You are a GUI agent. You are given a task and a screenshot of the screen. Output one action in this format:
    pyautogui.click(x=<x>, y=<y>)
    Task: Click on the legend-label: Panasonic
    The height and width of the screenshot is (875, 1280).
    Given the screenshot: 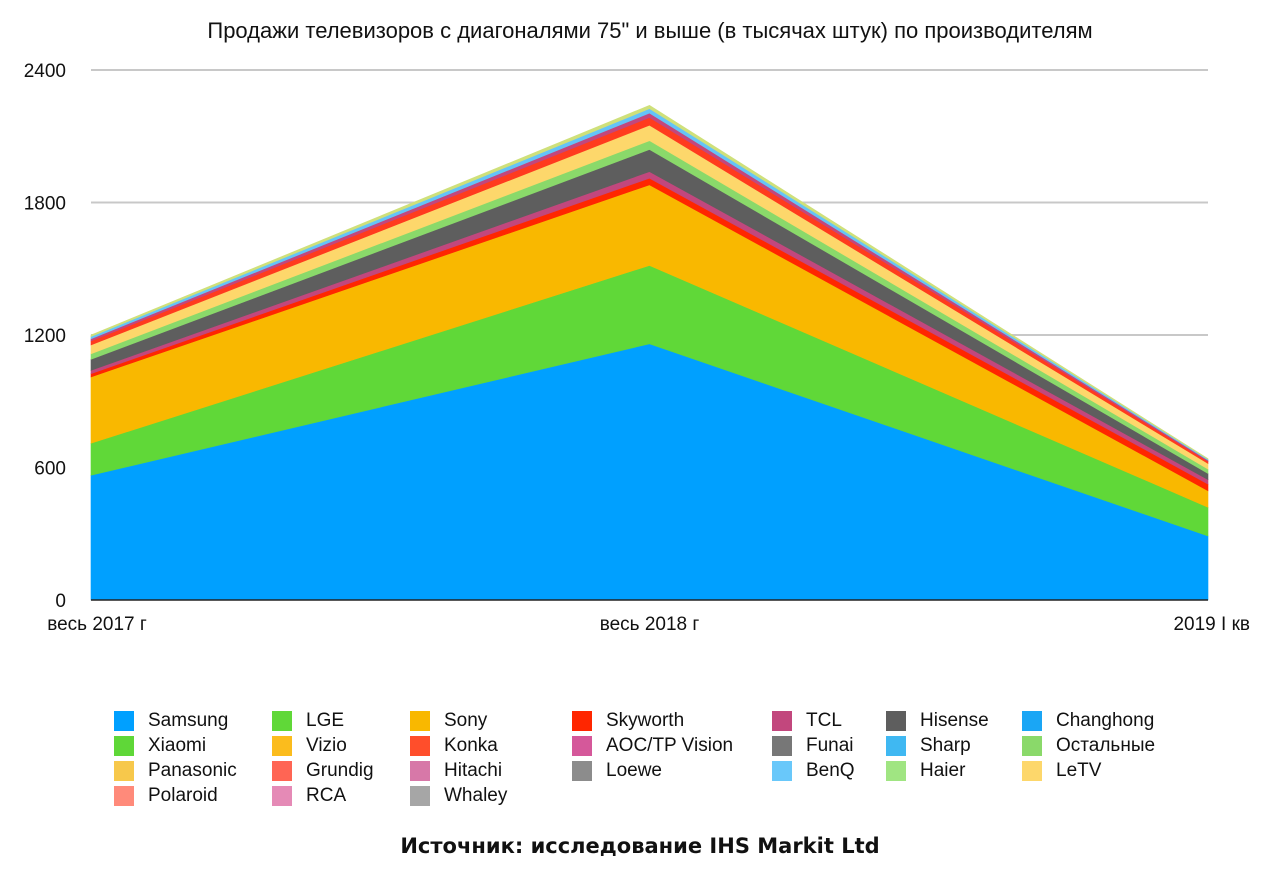 What is the action you would take?
    pyautogui.click(x=192, y=770)
    